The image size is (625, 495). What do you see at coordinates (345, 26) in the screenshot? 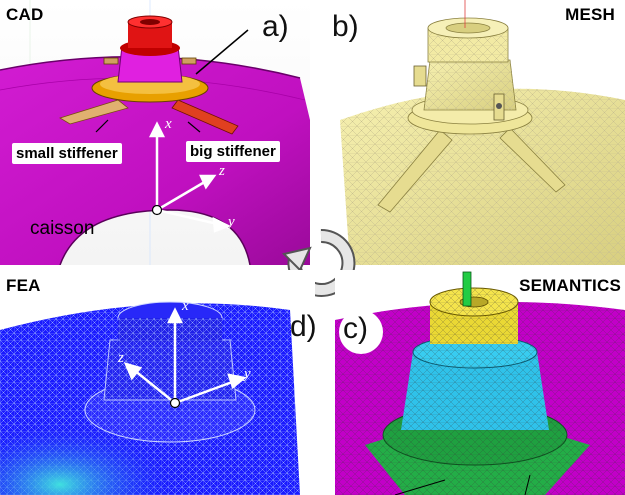
I see `panel-letter-b: b)` at bounding box center [345, 26].